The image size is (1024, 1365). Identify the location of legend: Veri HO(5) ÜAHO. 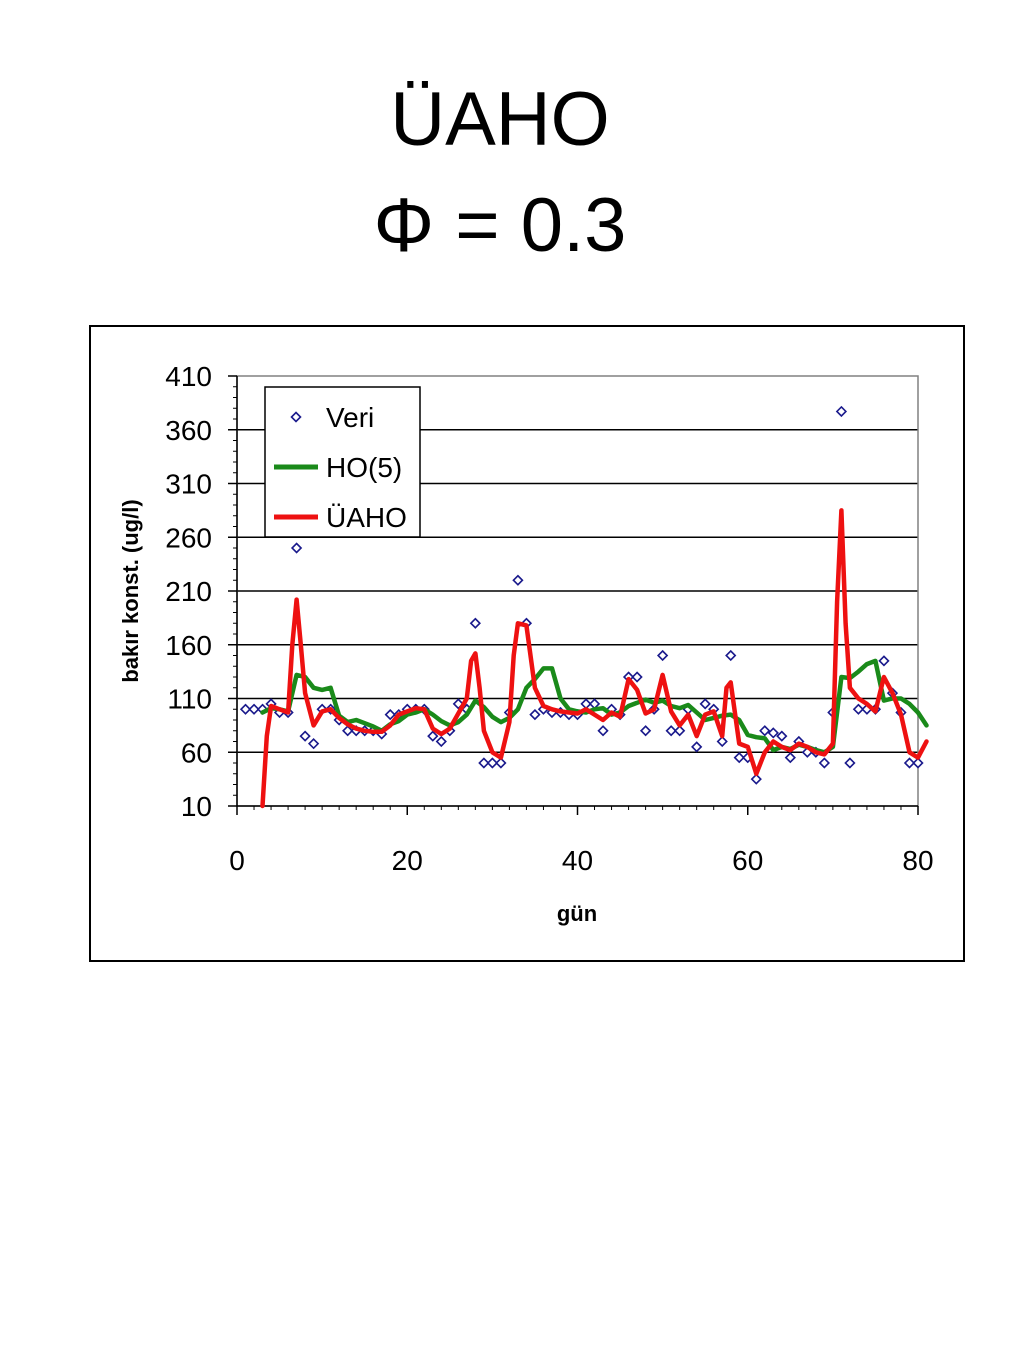
(342, 462).